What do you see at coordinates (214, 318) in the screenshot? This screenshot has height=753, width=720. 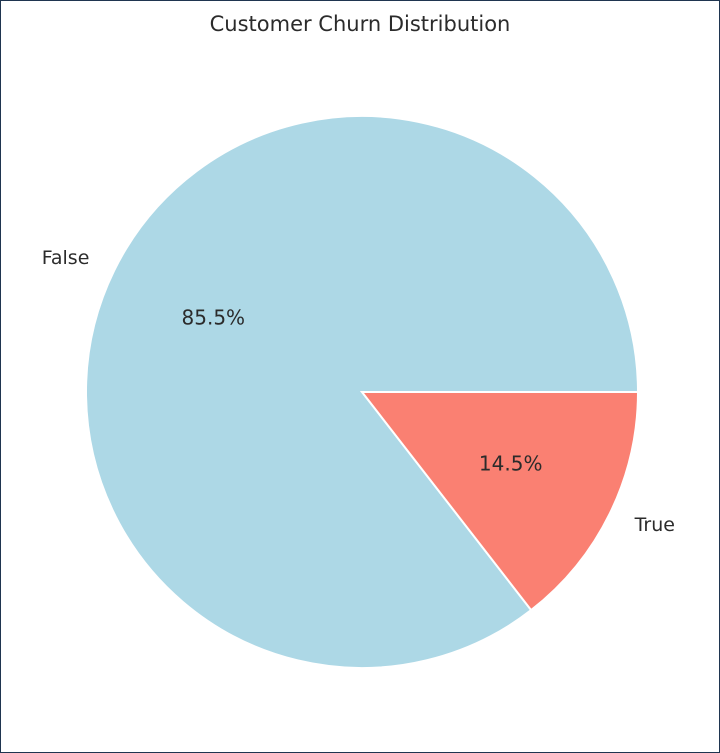 I see `percent-label-false: 85.5%` at bounding box center [214, 318].